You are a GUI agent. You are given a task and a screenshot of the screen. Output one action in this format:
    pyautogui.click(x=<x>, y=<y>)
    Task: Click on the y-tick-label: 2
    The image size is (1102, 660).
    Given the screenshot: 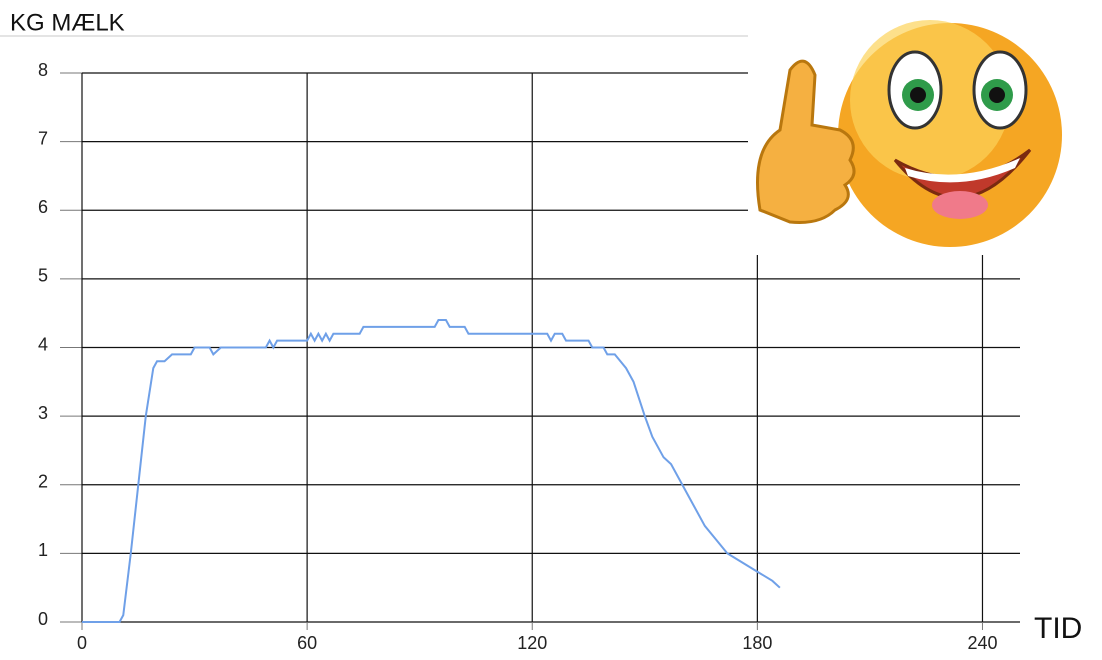 What is the action you would take?
    pyautogui.click(x=43, y=482)
    